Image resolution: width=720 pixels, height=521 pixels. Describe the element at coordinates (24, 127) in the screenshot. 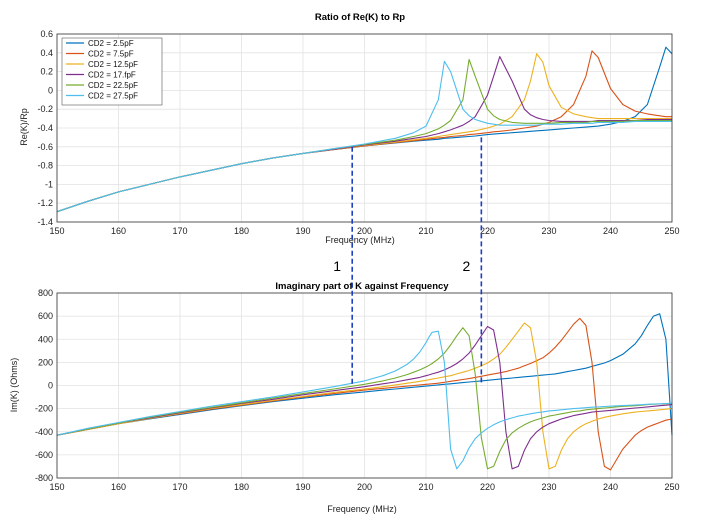

I see `top-y-axis-label: Re(K)/Rp` at that location.